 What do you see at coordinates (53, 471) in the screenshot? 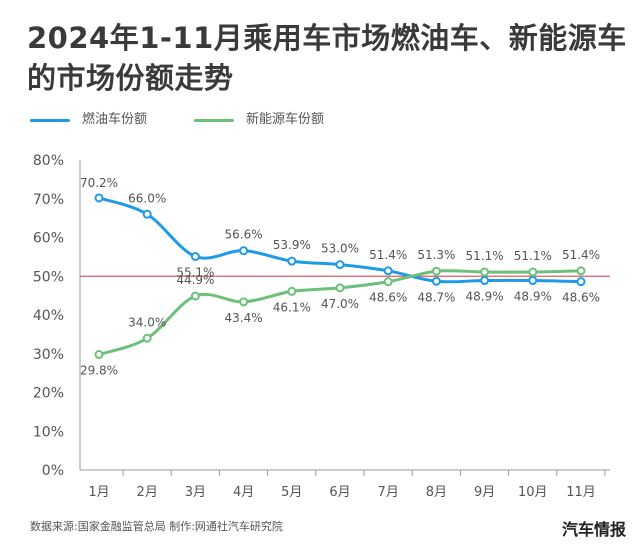
I see `y-tick-label: 0%` at bounding box center [53, 471].